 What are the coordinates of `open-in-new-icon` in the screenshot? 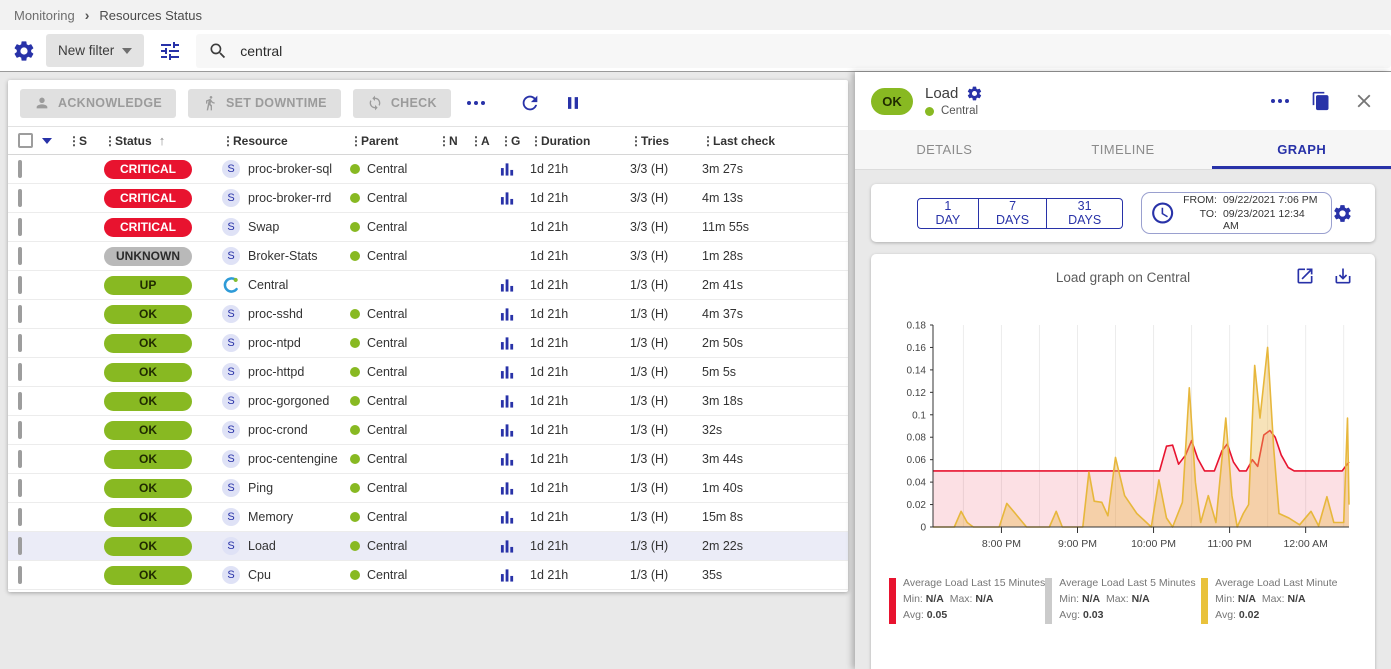 It's located at (1305, 276).